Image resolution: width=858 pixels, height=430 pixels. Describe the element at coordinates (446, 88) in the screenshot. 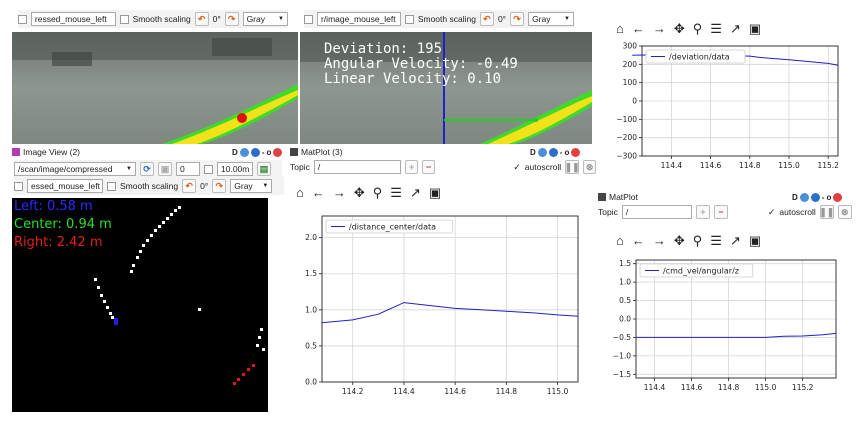

I see `camera-image-right` at that location.